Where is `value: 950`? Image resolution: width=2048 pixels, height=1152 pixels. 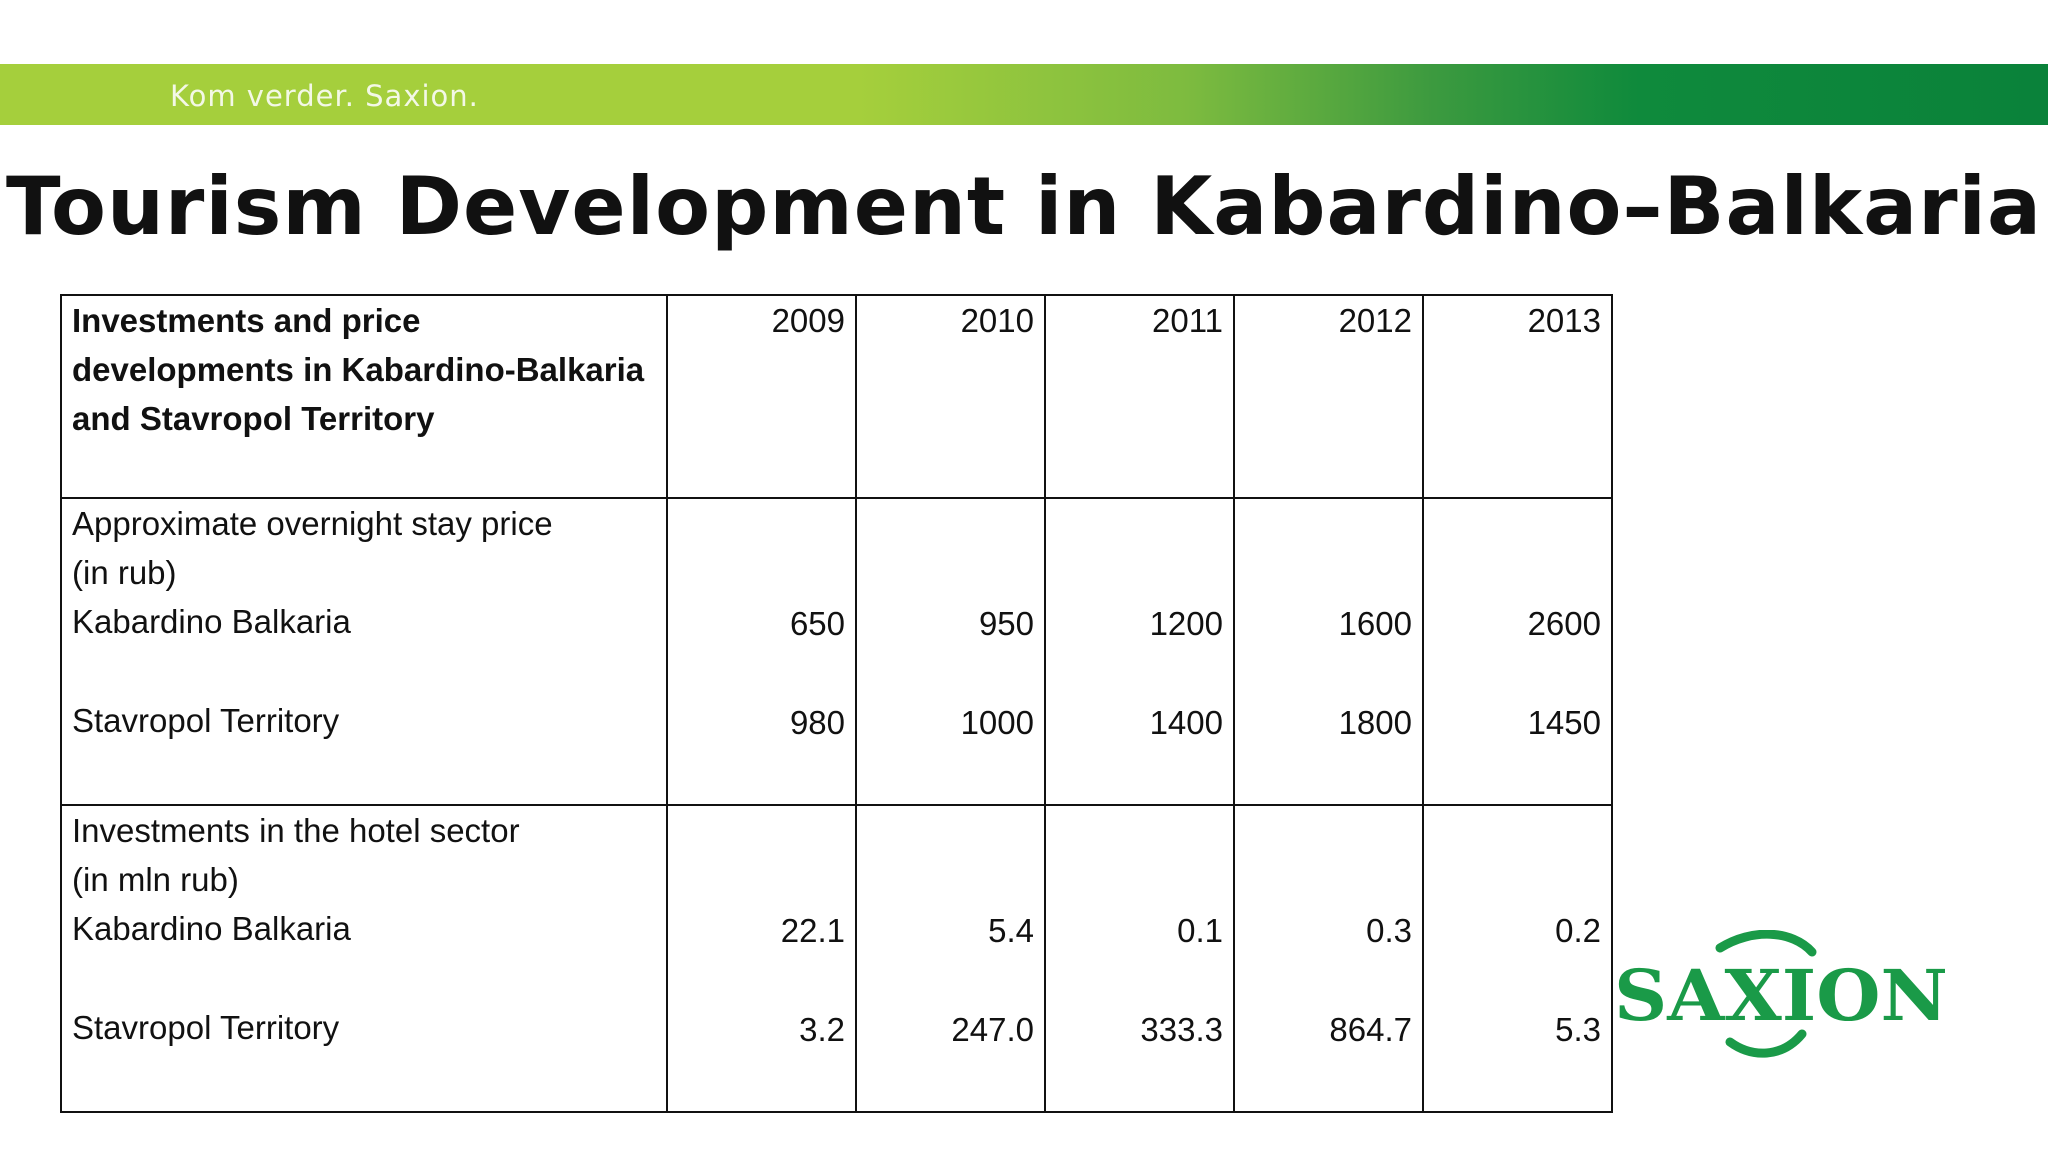
value: 950 is located at coordinates (1006, 623).